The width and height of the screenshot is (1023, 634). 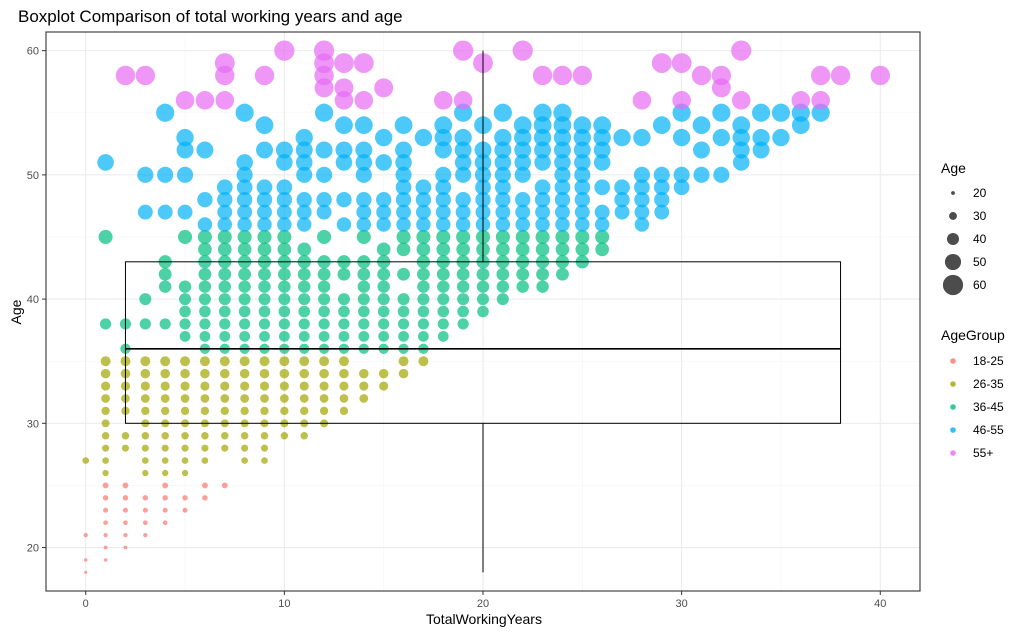 I want to click on y-axis-title: Age, so click(x=16, y=311).